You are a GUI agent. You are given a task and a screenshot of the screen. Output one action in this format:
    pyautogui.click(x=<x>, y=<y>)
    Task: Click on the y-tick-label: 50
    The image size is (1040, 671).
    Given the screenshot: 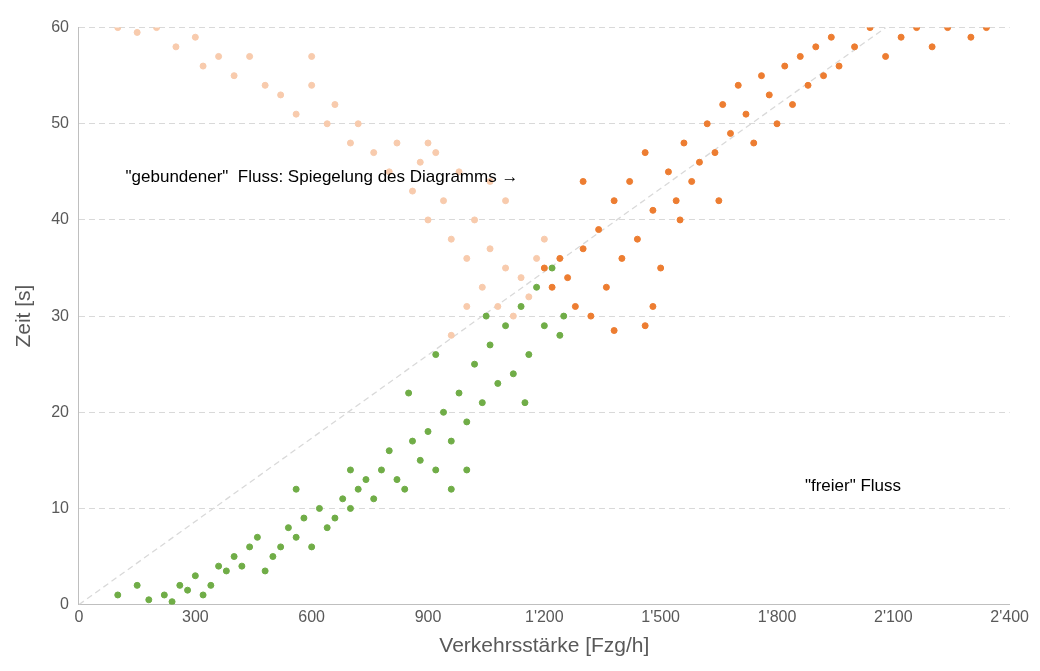 What is the action you would take?
    pyautogui.click(x=60, y=123)
    